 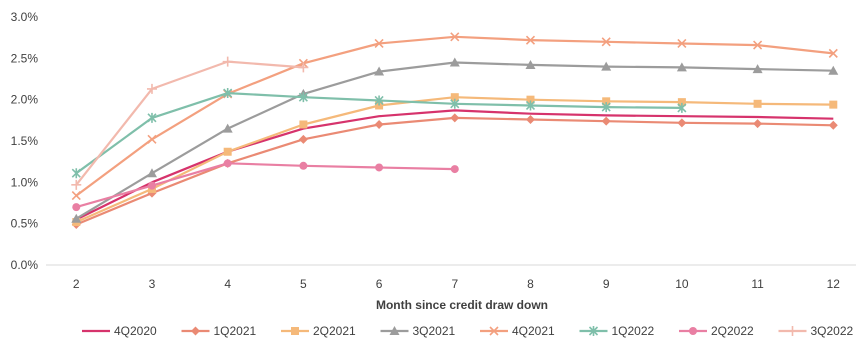 I want to click on legend-item: 3Q2021, so click(x=418, y=331).